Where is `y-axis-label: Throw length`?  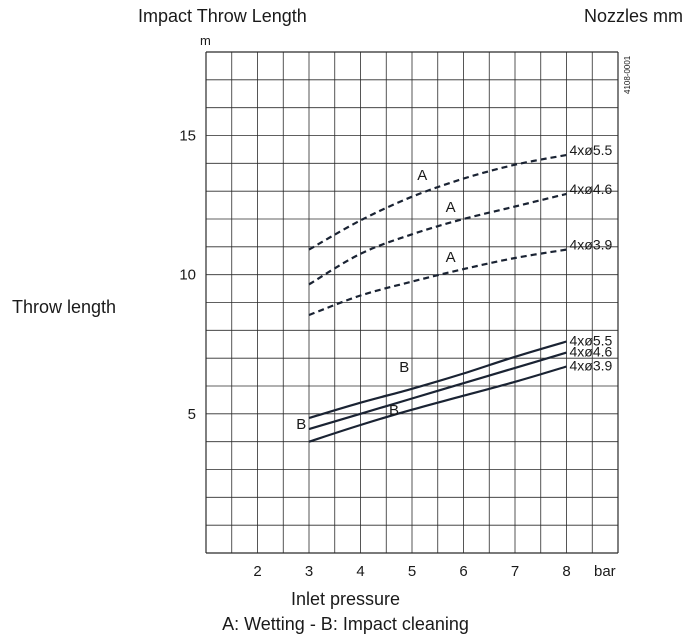 y-axis-label: Throw length is located at coordinates (64, 307).